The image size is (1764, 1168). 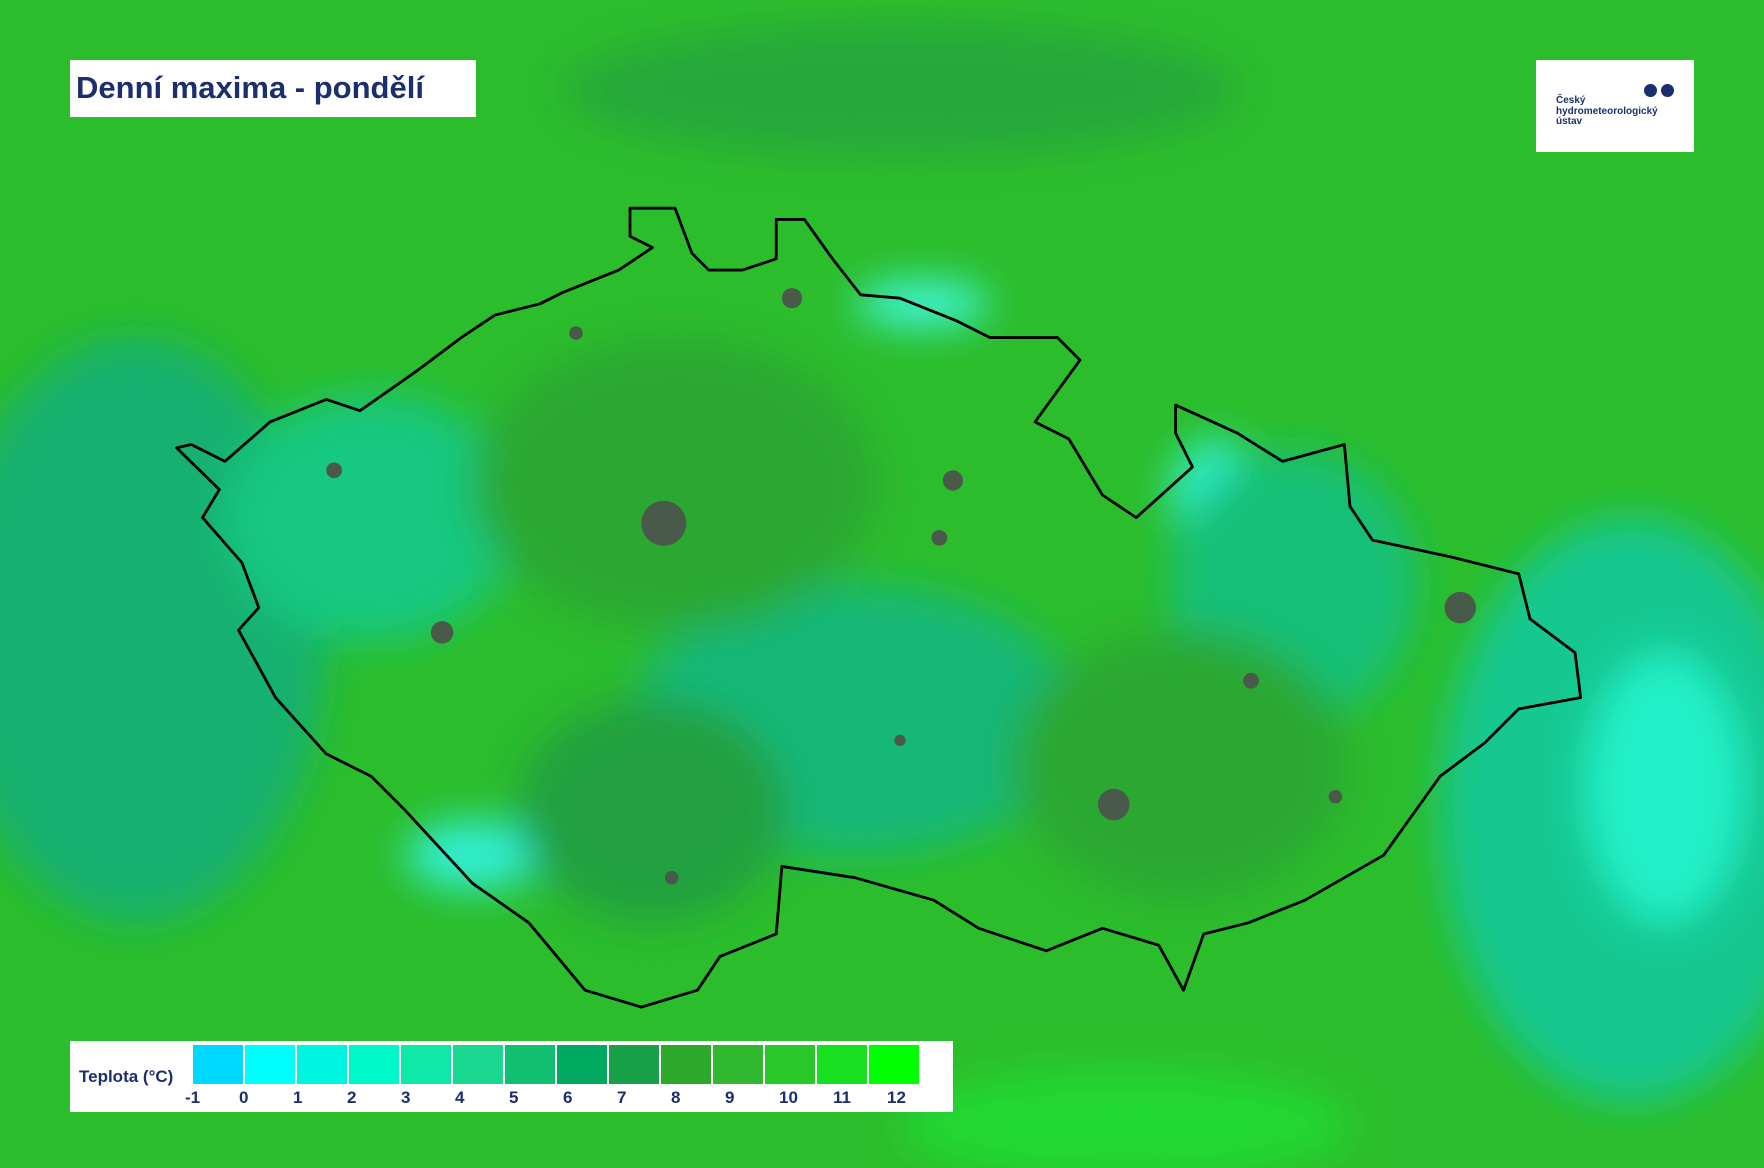 I want to click on logo-mark-icon, so click(x=1659, y=90).